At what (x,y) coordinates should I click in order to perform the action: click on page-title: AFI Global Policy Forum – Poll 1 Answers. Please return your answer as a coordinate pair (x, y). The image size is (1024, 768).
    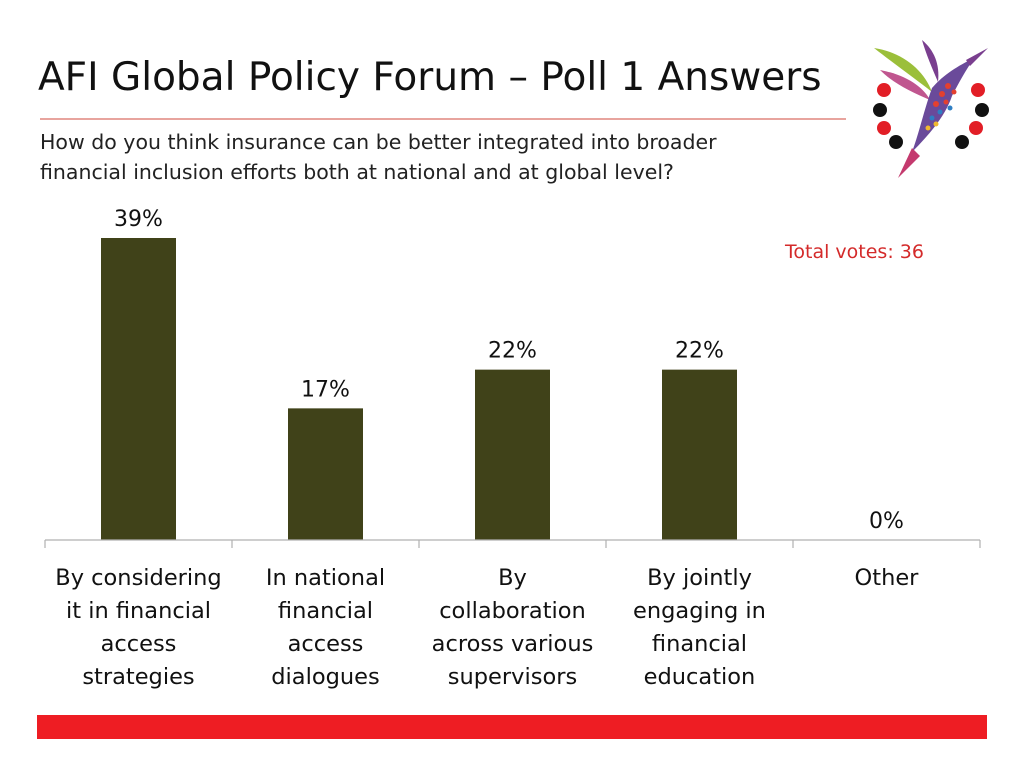
    Looking at the image, I should click on (430, 77).